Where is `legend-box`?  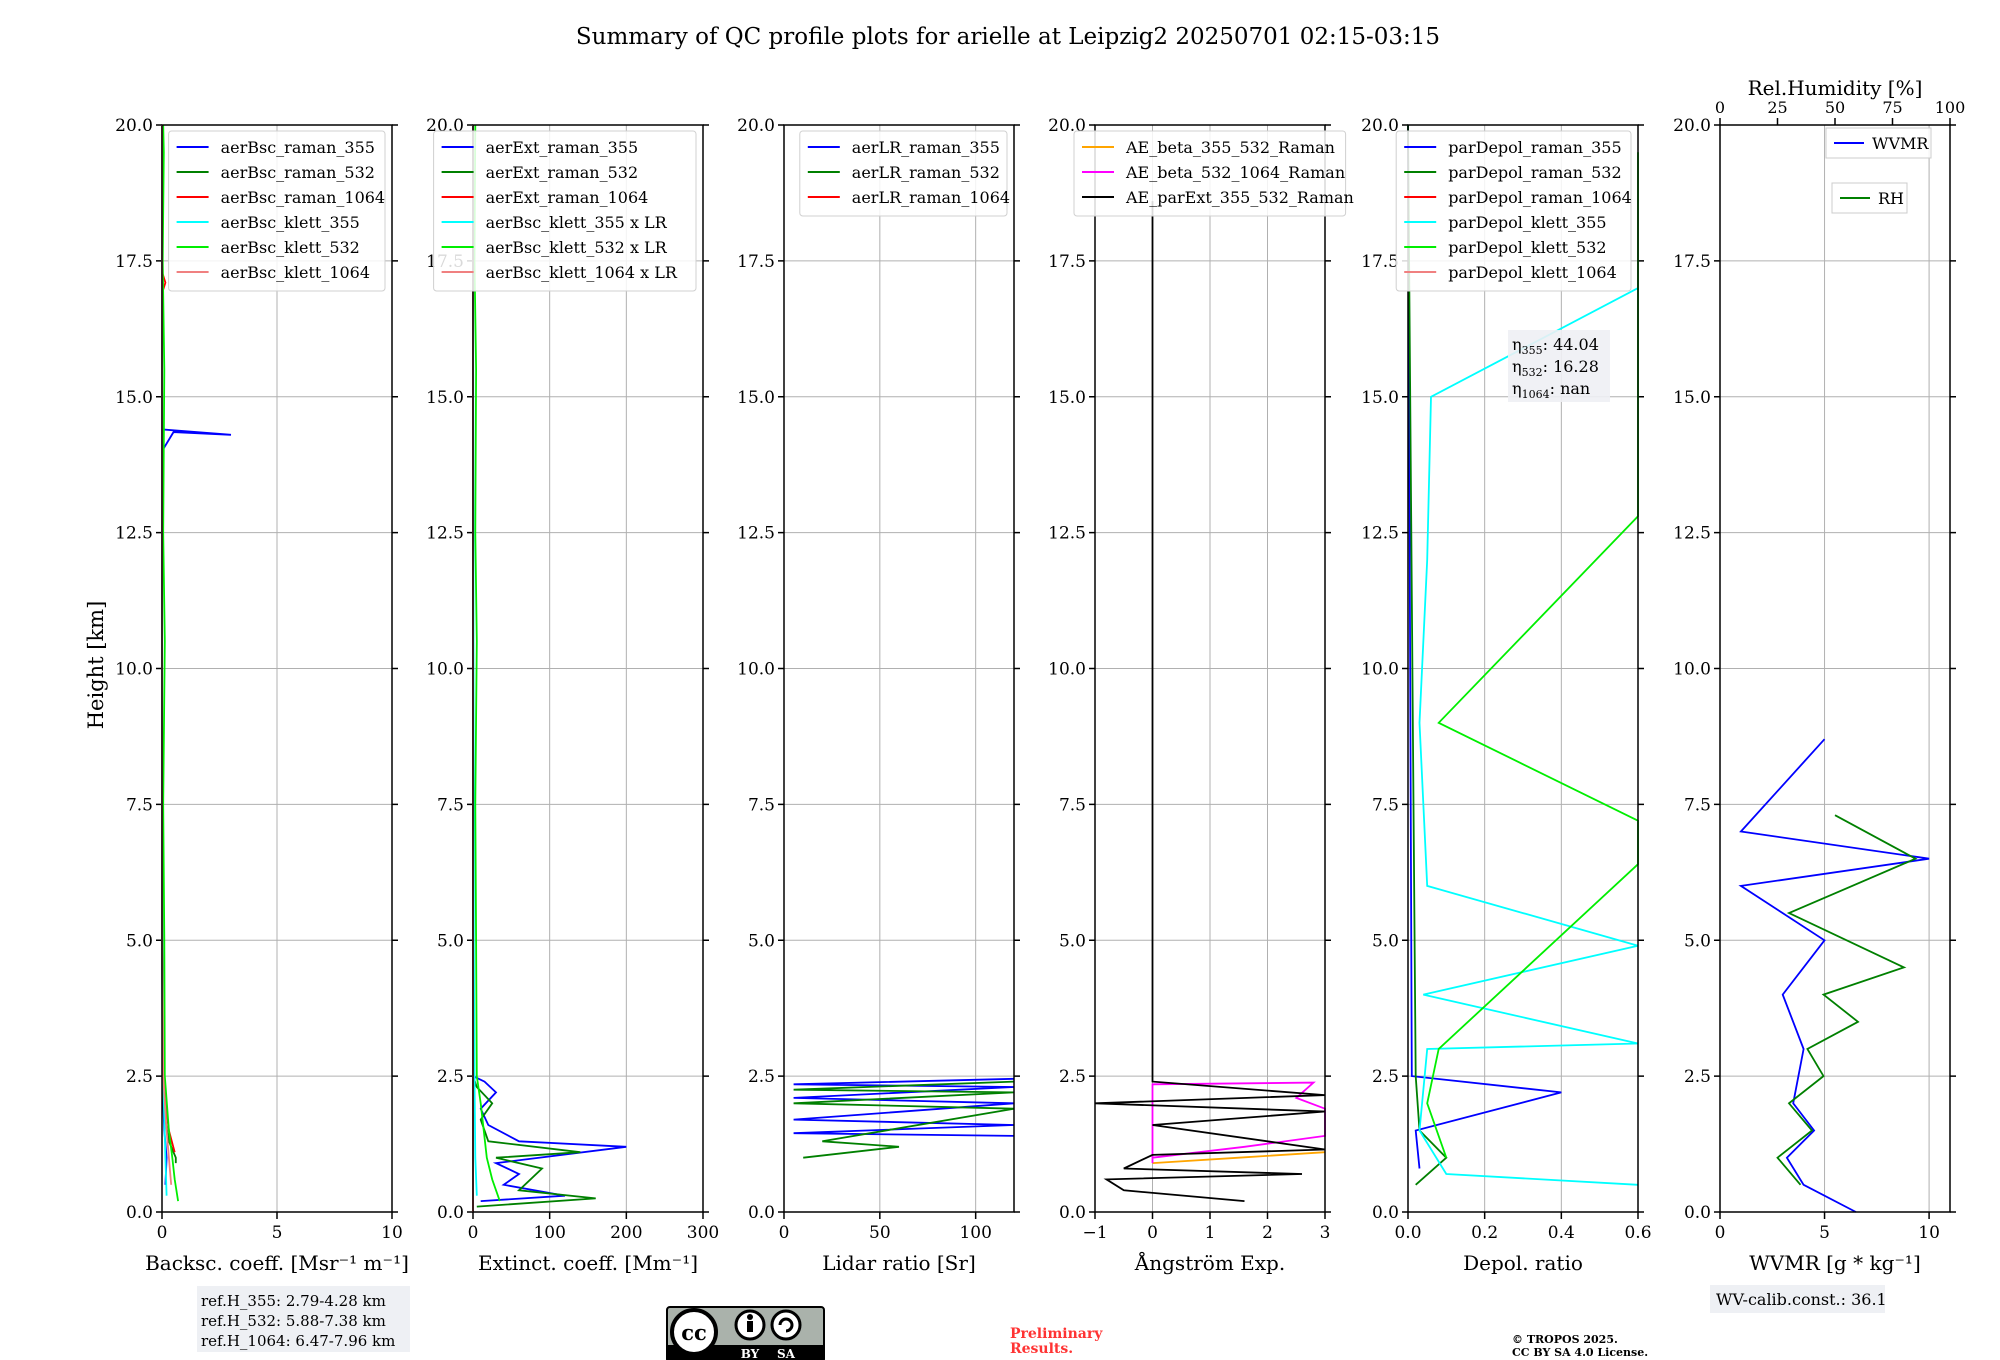 legend-box is located at coordinates (277, 211).